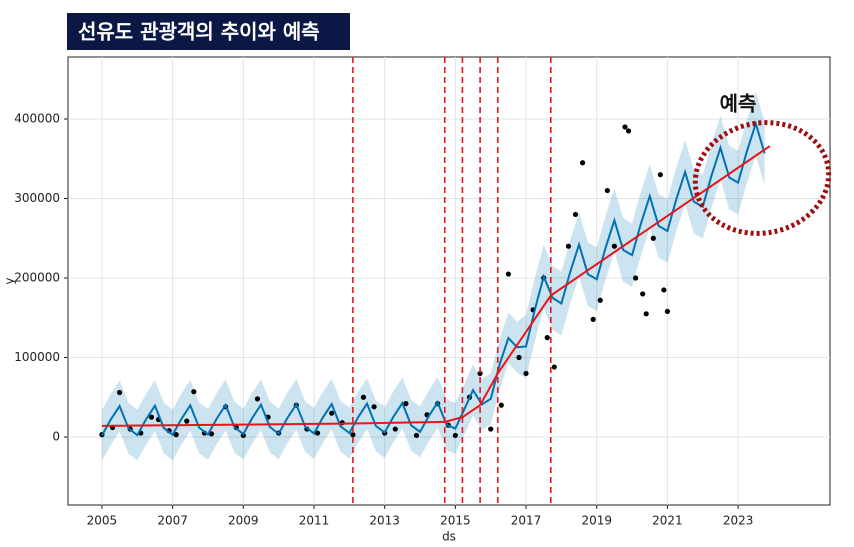 This screenshot has height=547, width=854. Describe the element at coordinates (526, 521) in the screenshot. I see `x-tick-label: 2017` at that location.